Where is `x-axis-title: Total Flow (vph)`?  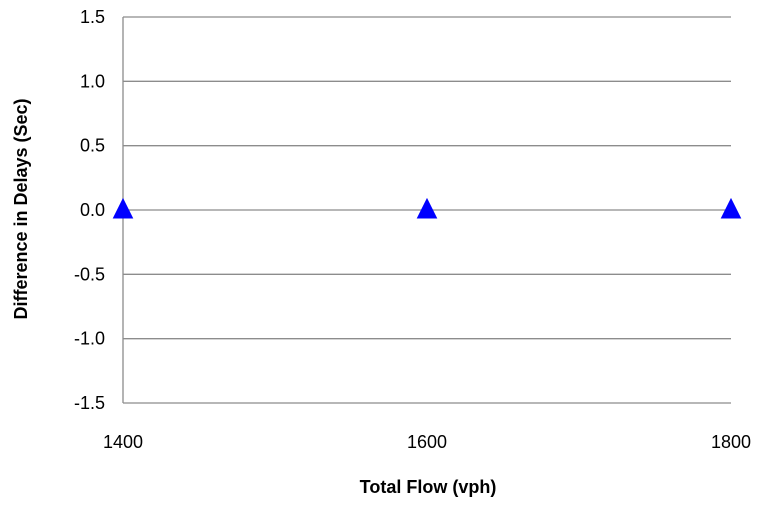 x-axis-title: Total Flow (vph) is located at coordinates (428, 487).